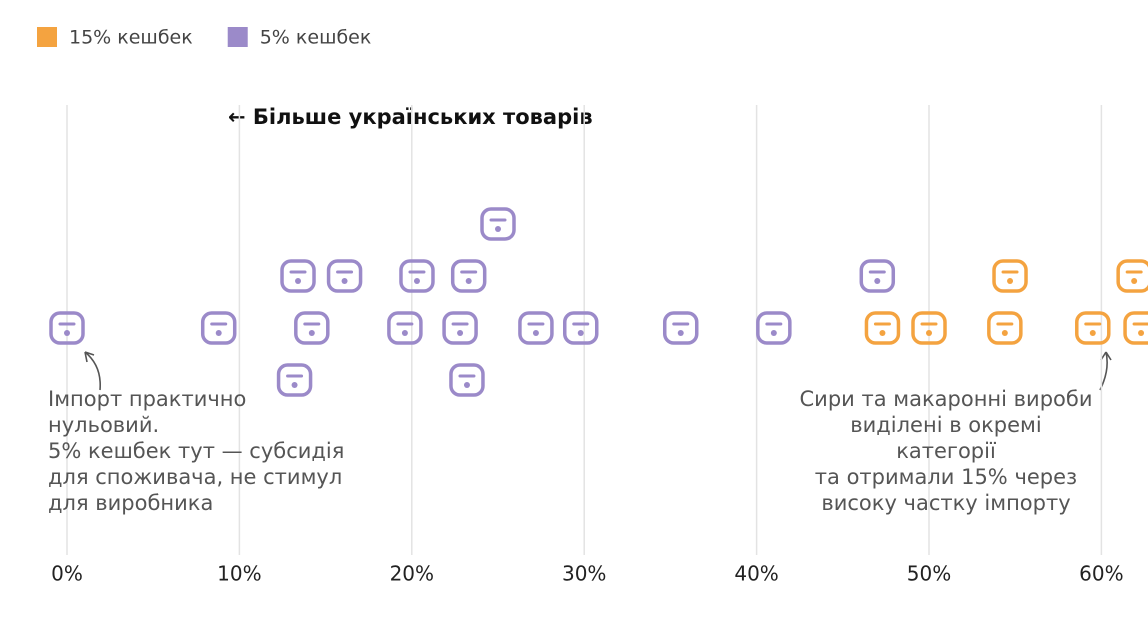  What do you see at coordinates (67, 574) in the screenshot?
I see `x-tick-label: 0%` at bounding box center [67, 574].